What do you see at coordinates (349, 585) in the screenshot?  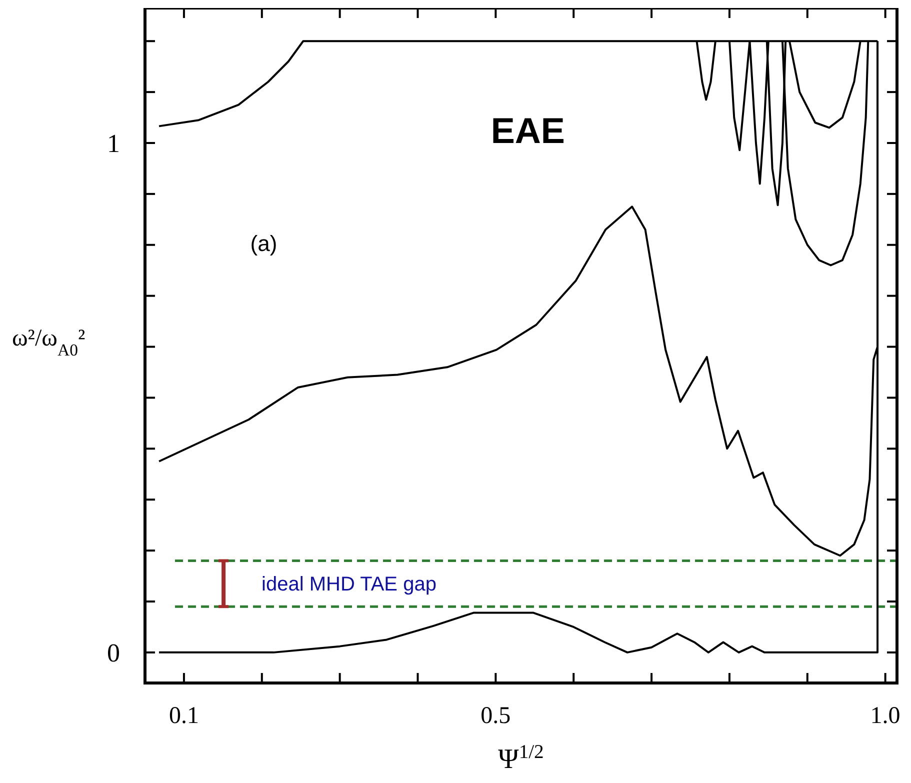 I see `annotation: ideal MHD TAE gap` at bounding box center [349, 585].